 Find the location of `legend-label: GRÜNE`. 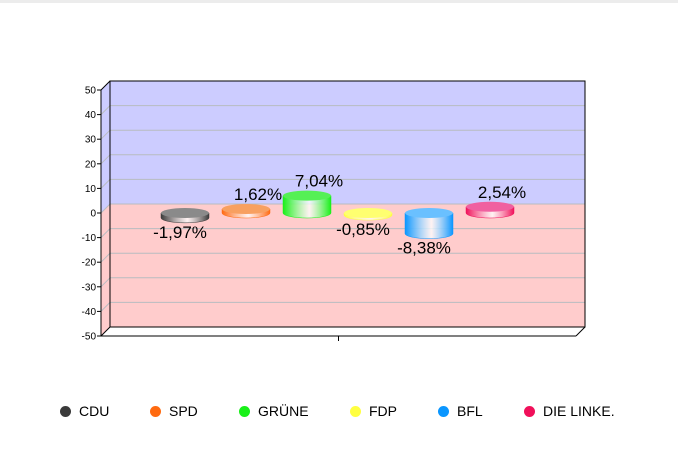

legend-label: GRÜNE is located at coordinates (283, 411).